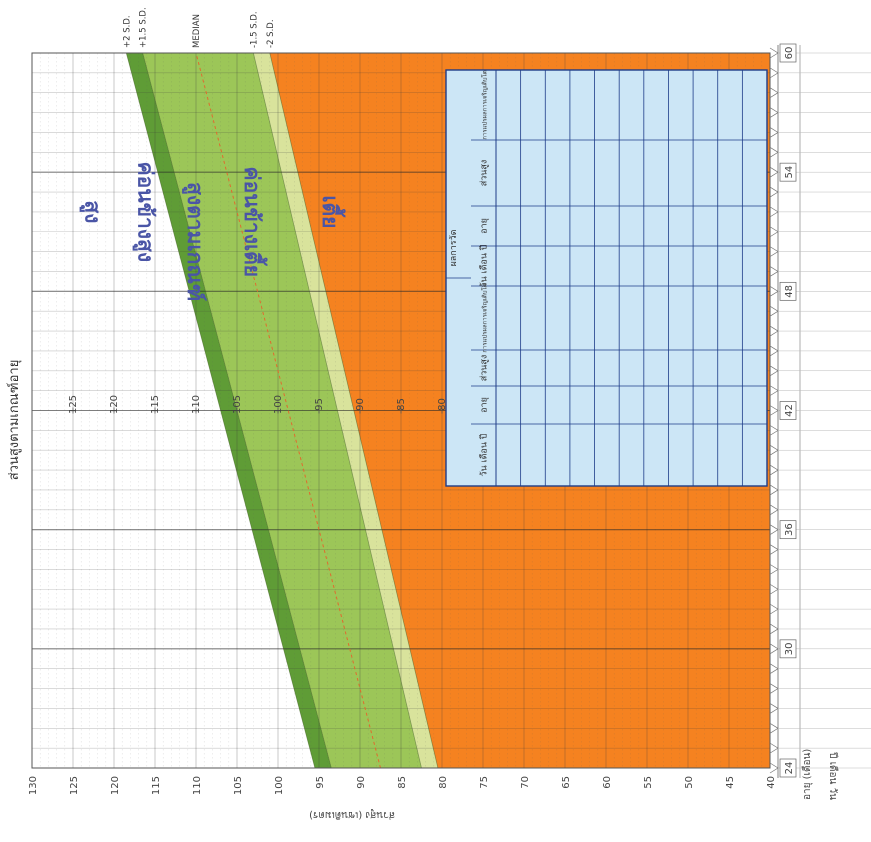 This screenshot has width=871, height=842. Describe the element at coordinates (319, 404) in the screenshot. I see `inner-tick-label: 95` at that location.